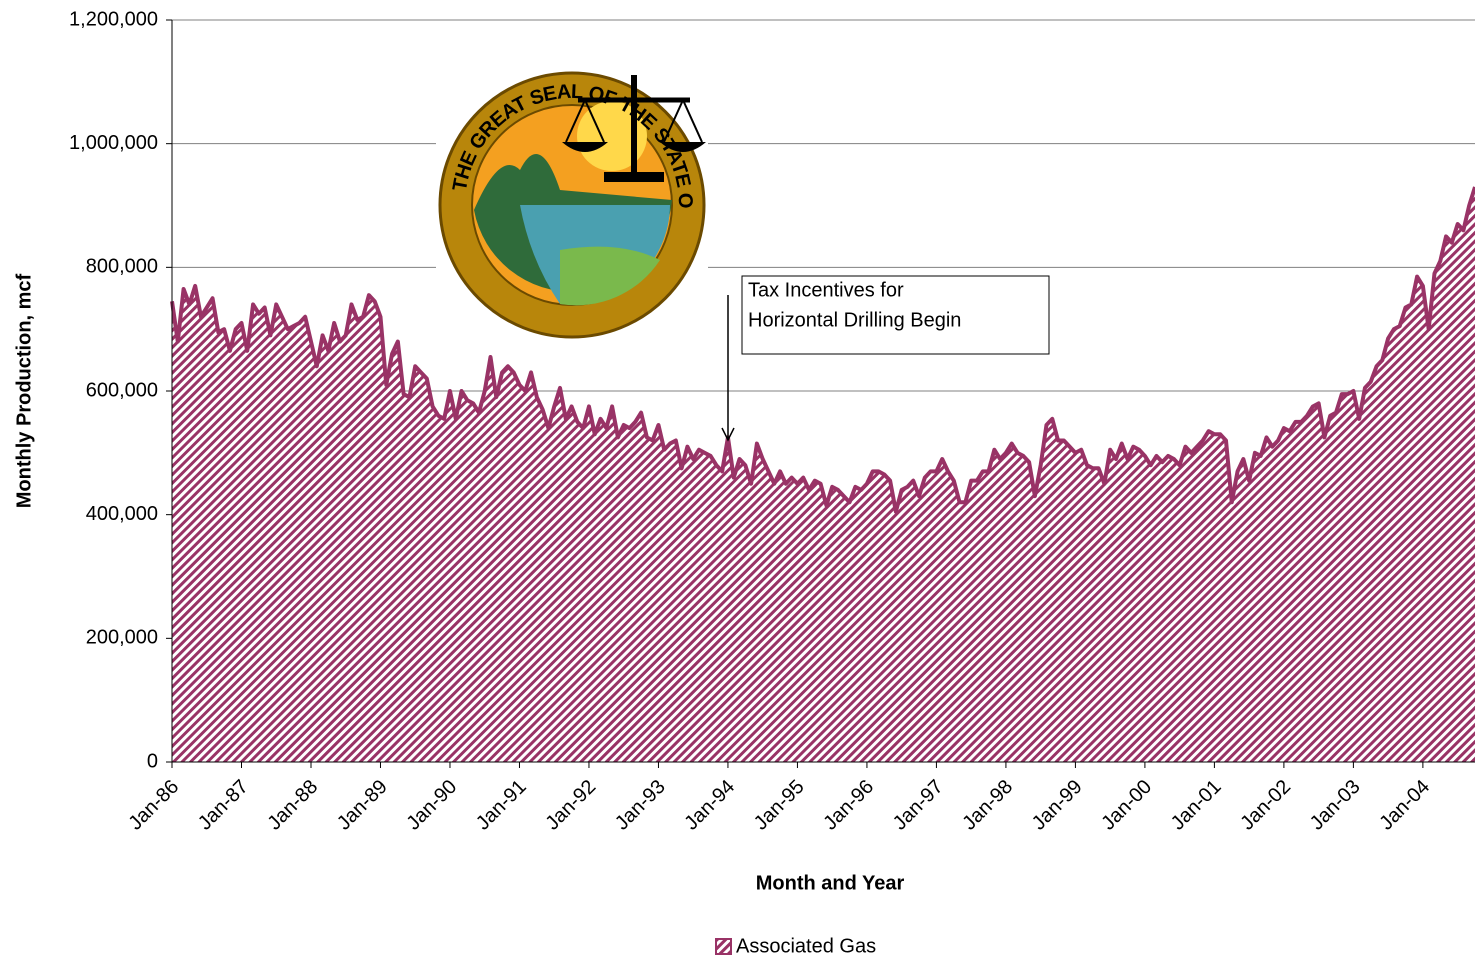  What do you see at coordinates (122, 514) in the screenshot?
I see `y-tick-label: 400,000` at bounding box center [122, 514].